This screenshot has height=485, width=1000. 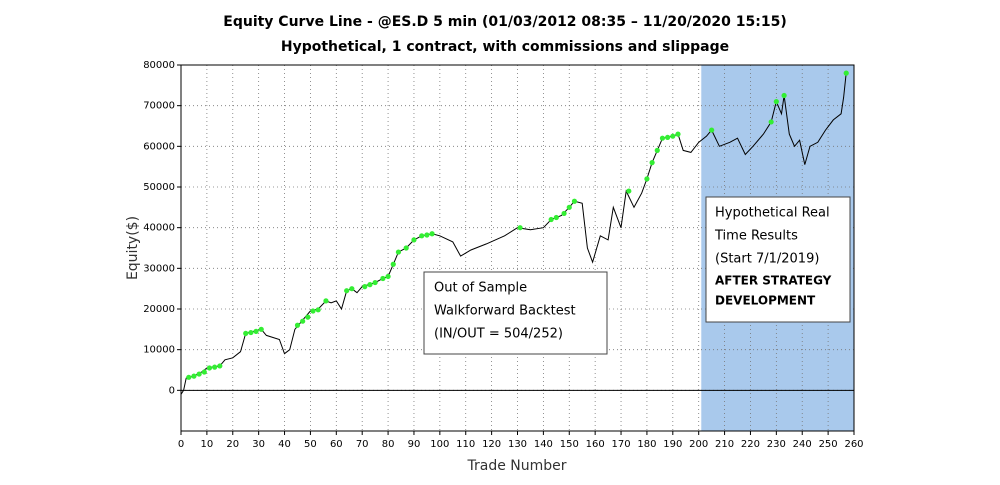 I want to click on y-tick-label: 40000, so click(x=159, y=228).